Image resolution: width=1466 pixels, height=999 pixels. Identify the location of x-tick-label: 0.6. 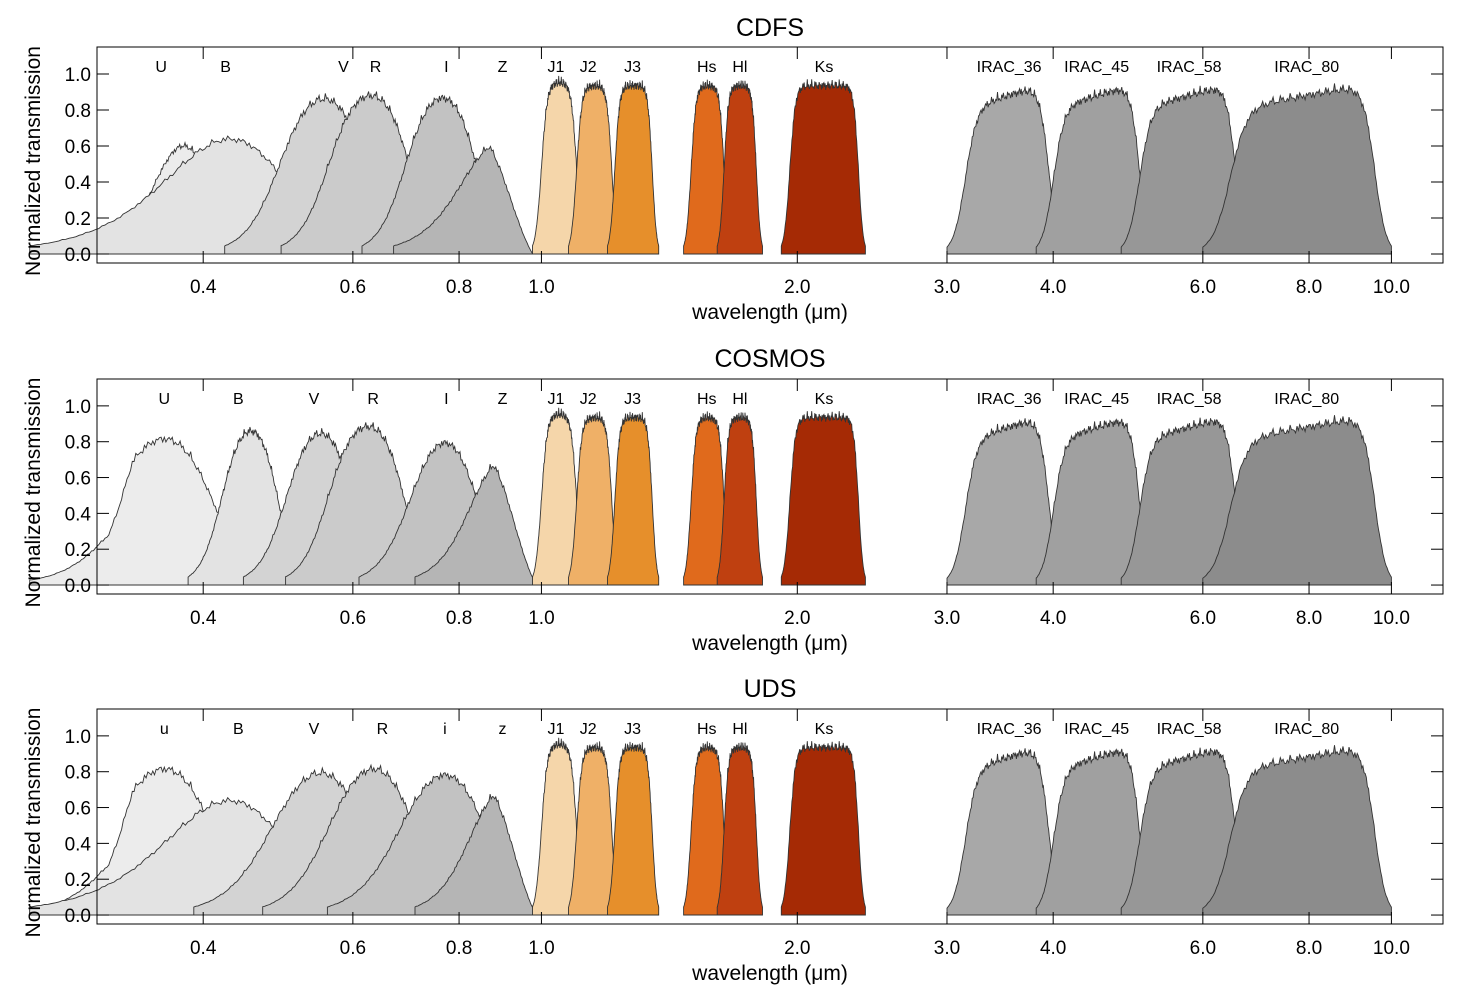
(353, 618).